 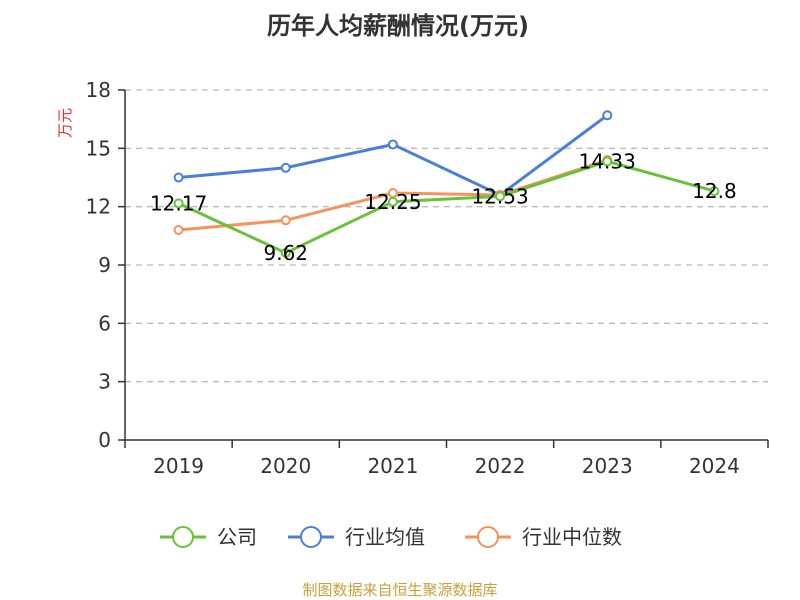 What do you see at coordinates (714, 466) in the screenshot?
I see `x-tick-label-2024: 2024` at bounding box center [714, 466].